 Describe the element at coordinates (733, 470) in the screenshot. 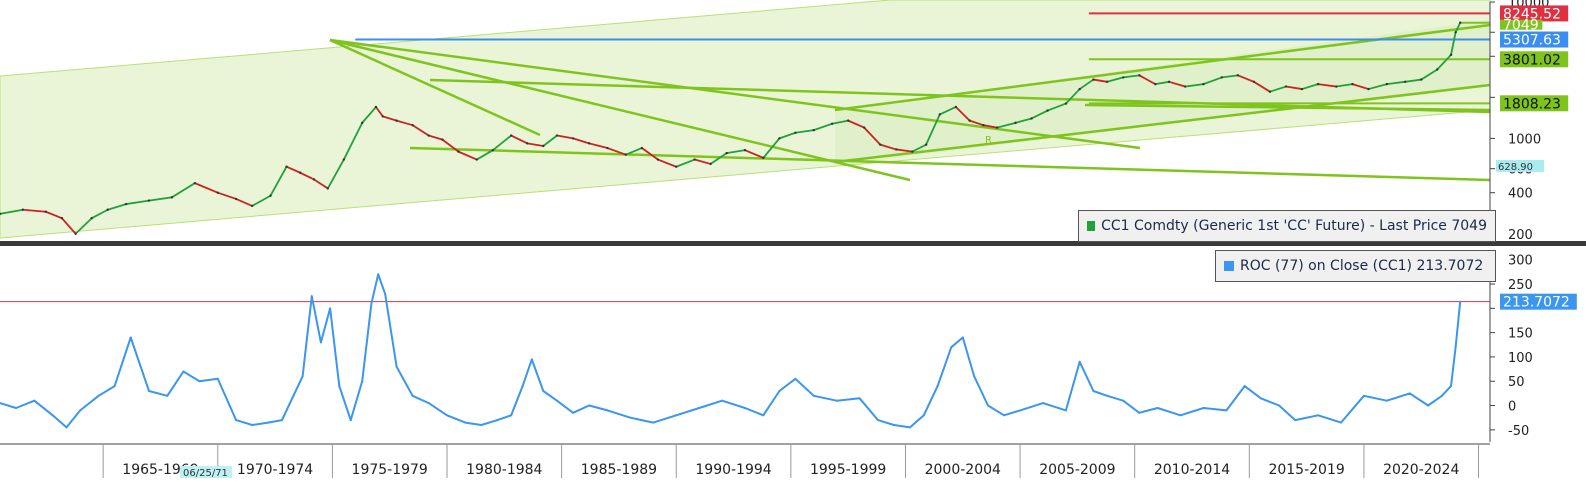

I see `x-tick-label-5: 1990-1994` at that location.